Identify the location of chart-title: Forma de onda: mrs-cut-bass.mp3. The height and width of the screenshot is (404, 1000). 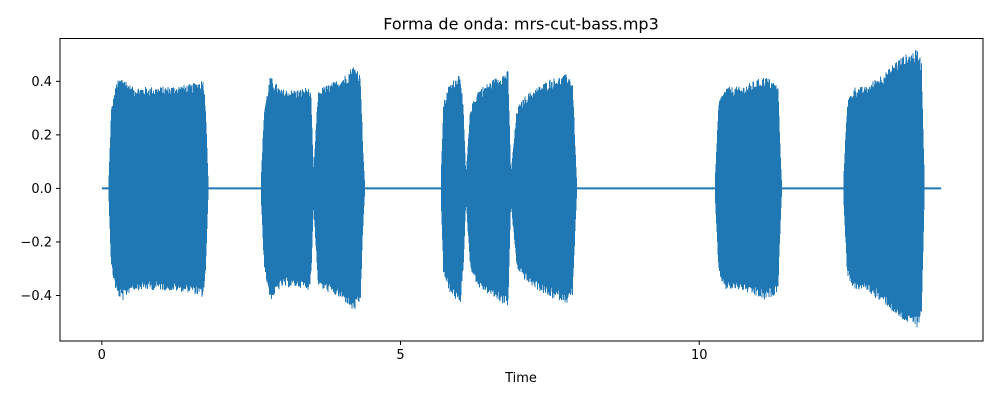
(521, 24).